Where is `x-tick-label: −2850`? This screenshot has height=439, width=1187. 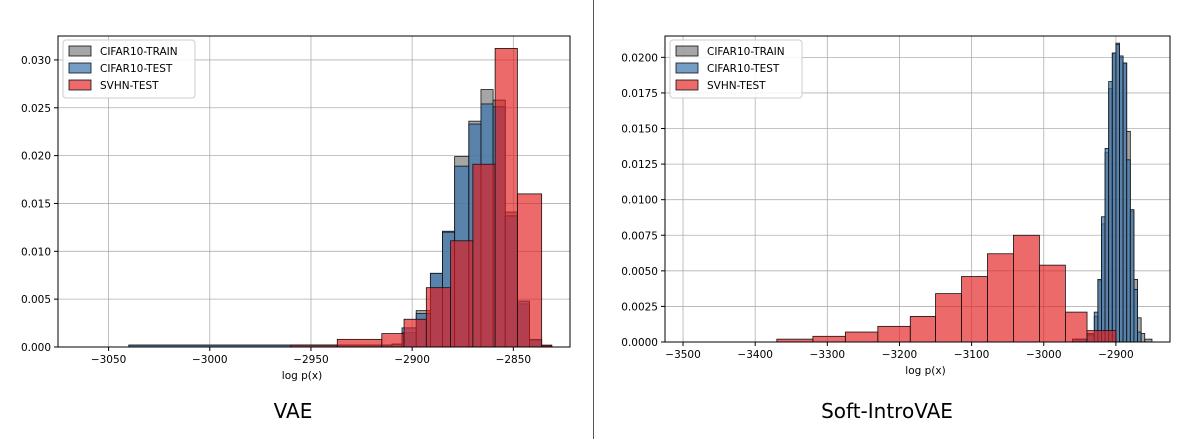 x-tick-label: −2850 is located at coordinates (514, 360).